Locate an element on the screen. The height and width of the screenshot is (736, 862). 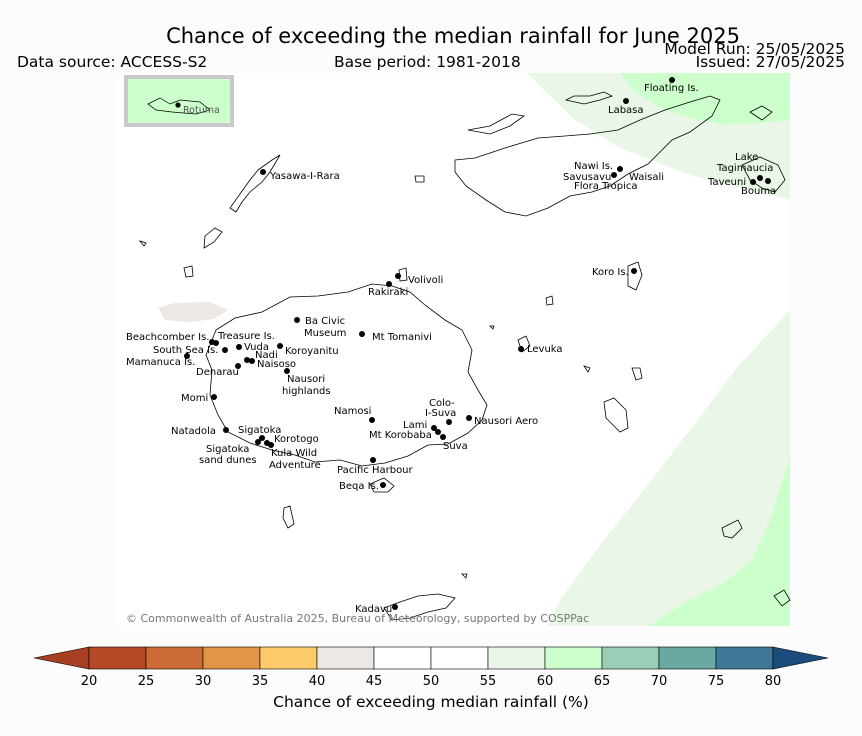
label-nausori: Nausori is located at coordinates (306, 379).